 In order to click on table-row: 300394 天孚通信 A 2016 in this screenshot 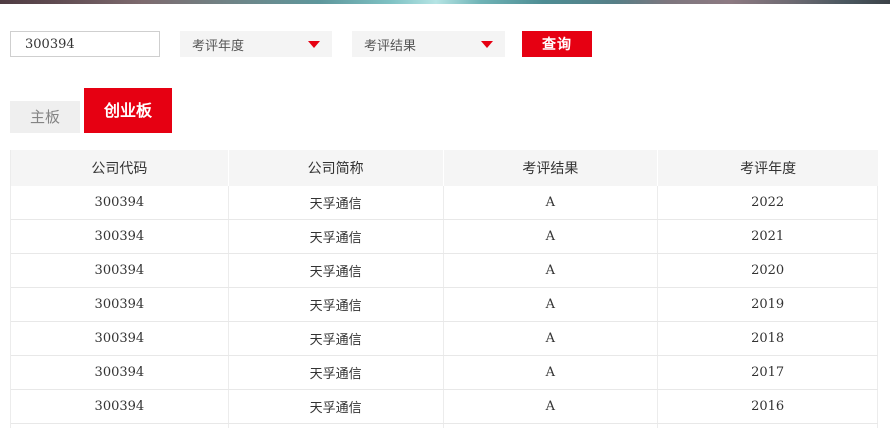, I will do `click(444, 407)`.